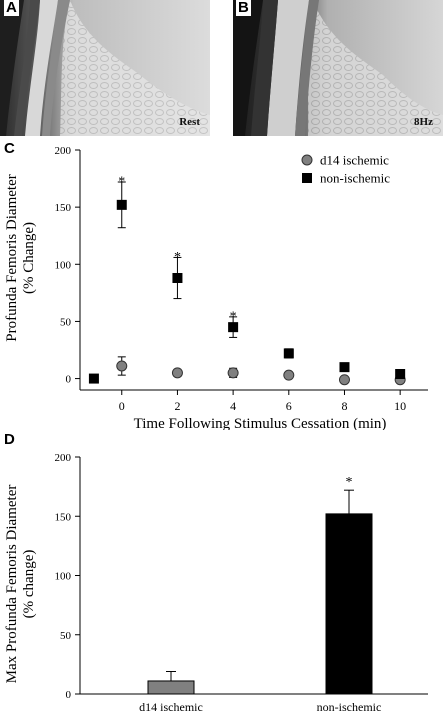 This screenshot has height=725, width=443. I want to click on vessel-image-8hz, so click(338, 68).